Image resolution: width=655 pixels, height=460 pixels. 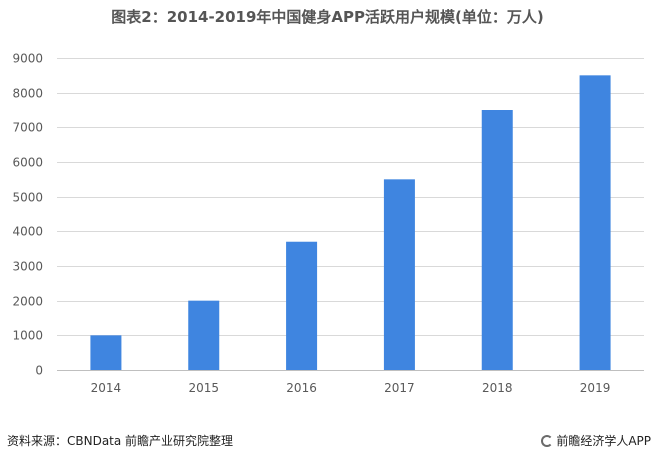 I want to click on x-tick-label: 2015, so click(x=203, y=388).